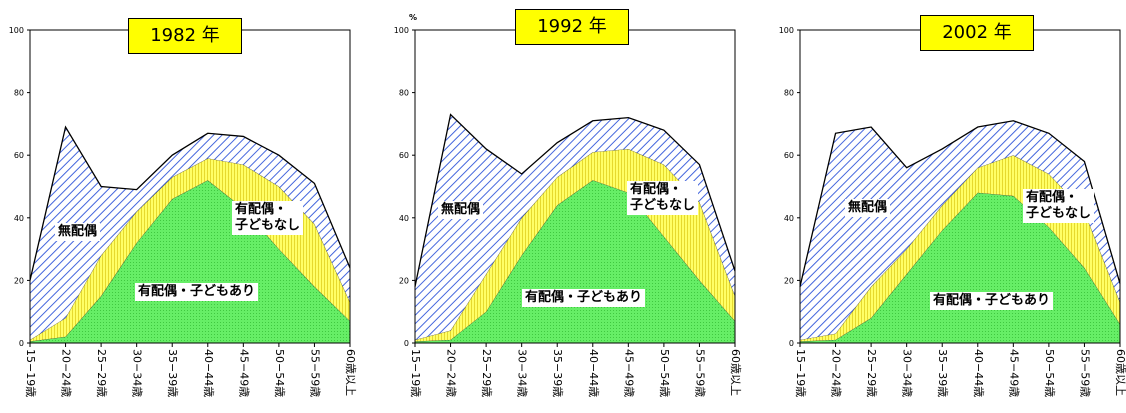 This screenshot has width=1126, height=413. I want to click on chart-title: 1982 年, so click(185, 36).